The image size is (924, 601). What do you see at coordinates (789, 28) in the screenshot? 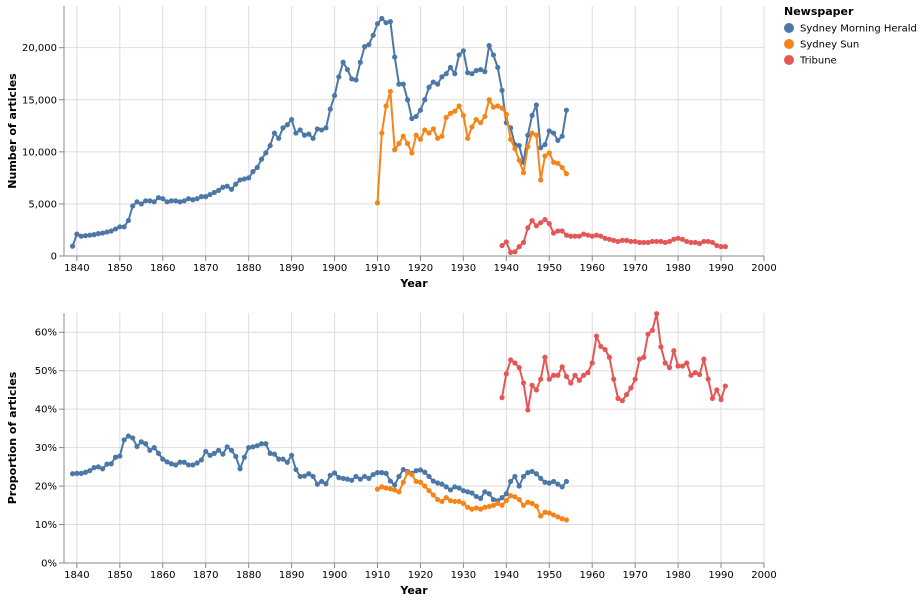
I see `legend-swatch` at bounding box center [789, 28].